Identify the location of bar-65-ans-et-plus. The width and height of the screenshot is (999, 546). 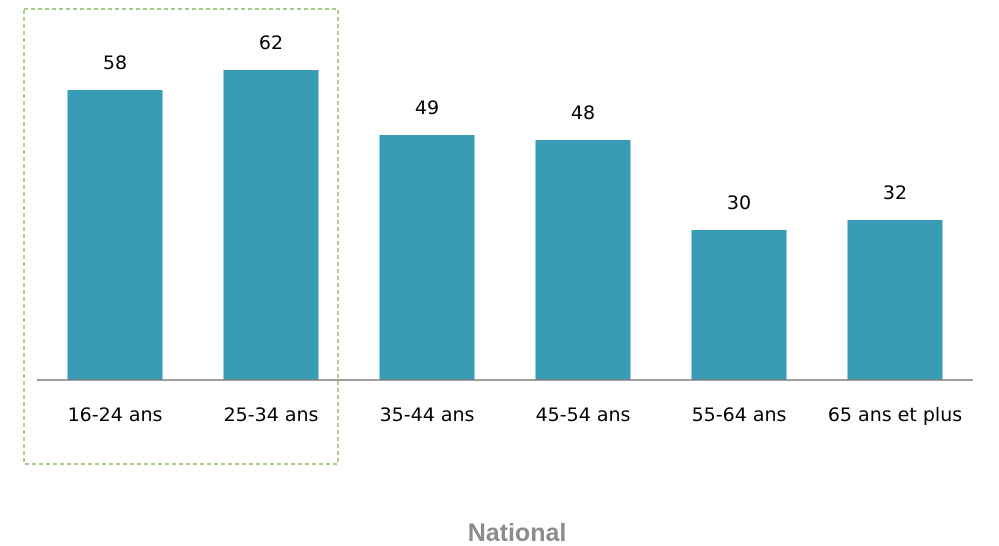
(895, 300).